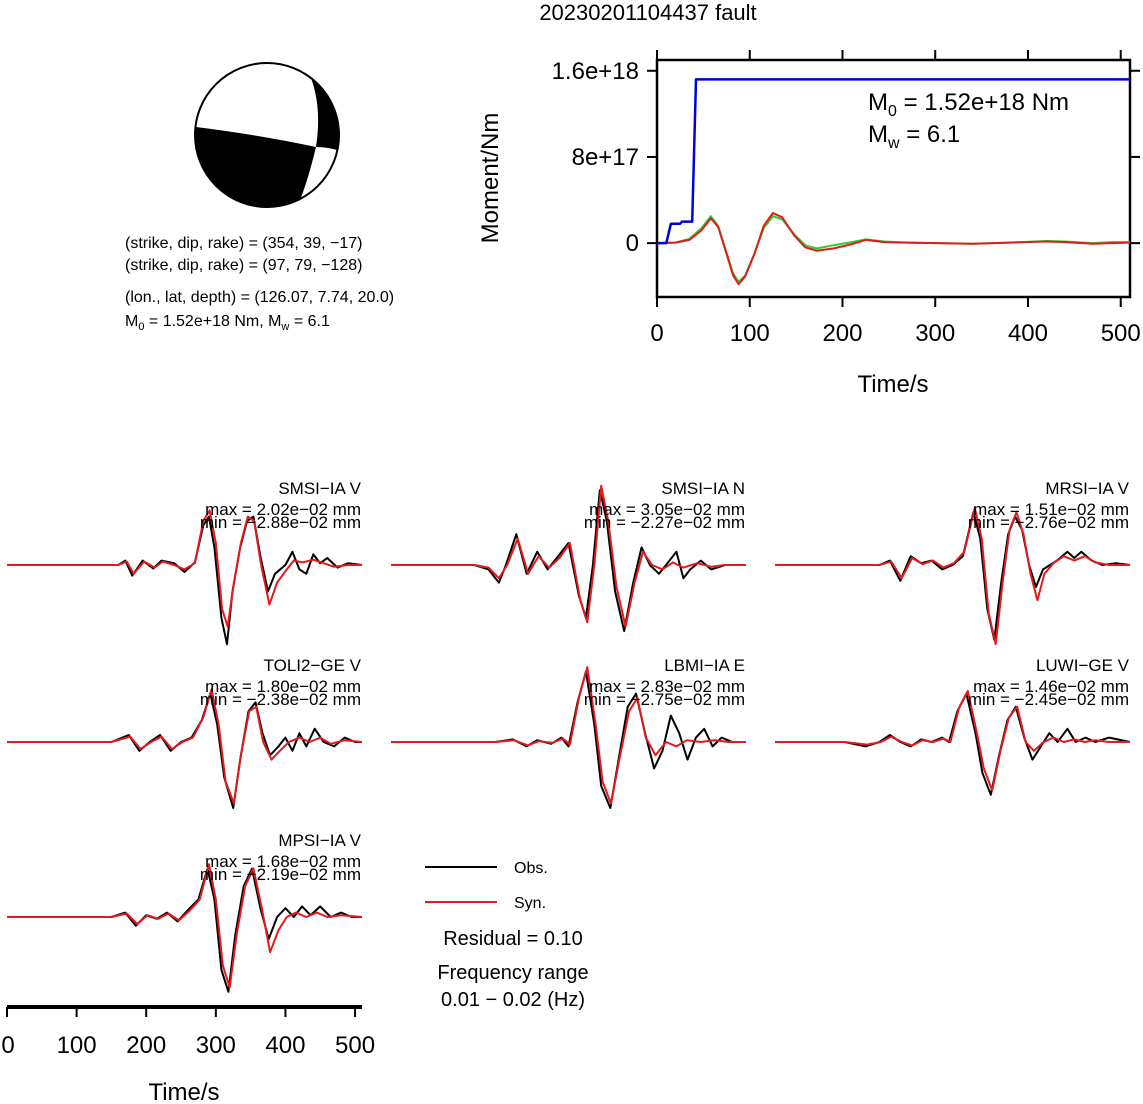 The height and width of the screenshot is (1104, 1143). What do you see at coordinates (595, 71) in the screenshot?
I see `moment-y-tick-label: 1.6e+18` at bounding box center [595, 71].